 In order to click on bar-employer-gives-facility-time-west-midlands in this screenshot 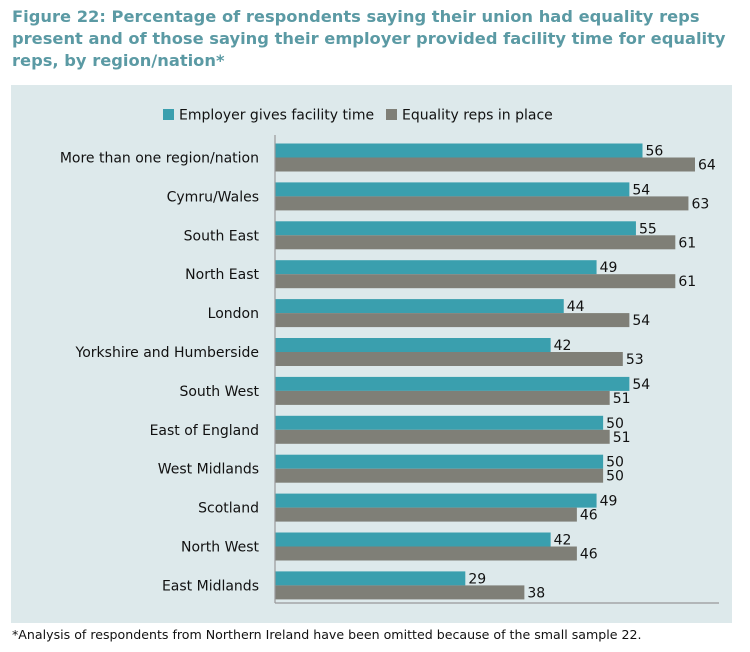, I will do `click(439, 461)`.